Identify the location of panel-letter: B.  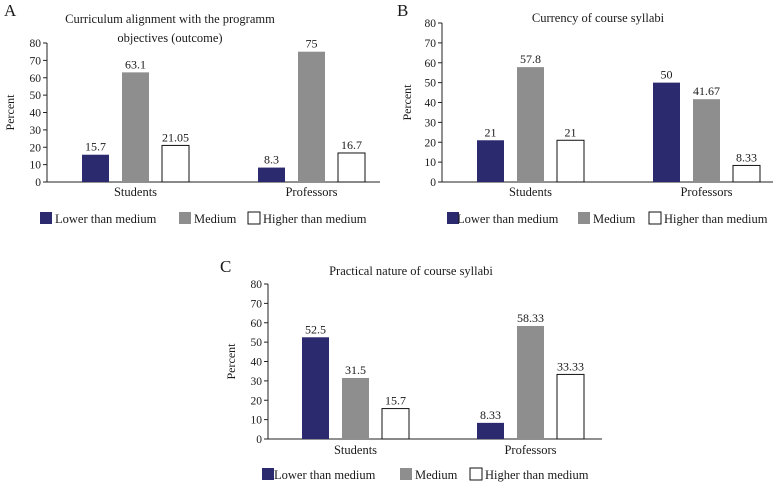
(402, 10).